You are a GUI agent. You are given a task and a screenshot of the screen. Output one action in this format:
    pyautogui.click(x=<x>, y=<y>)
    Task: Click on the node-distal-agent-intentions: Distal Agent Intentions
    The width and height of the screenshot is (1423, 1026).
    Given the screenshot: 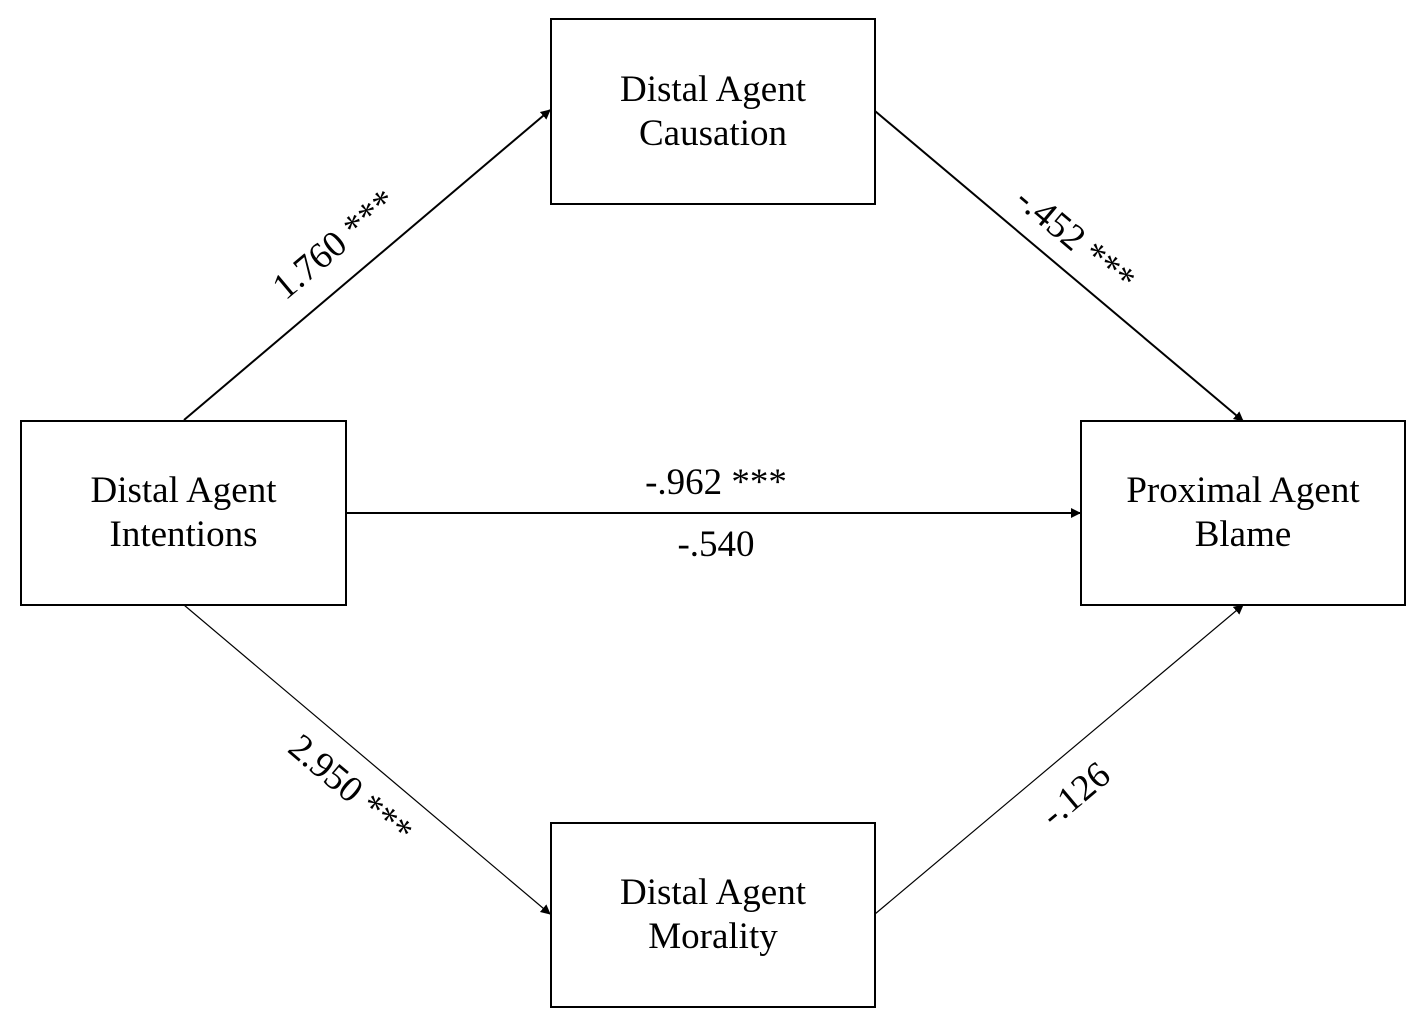 What is the action you would take?
    pyautogui.click(x=183, y=513)
    